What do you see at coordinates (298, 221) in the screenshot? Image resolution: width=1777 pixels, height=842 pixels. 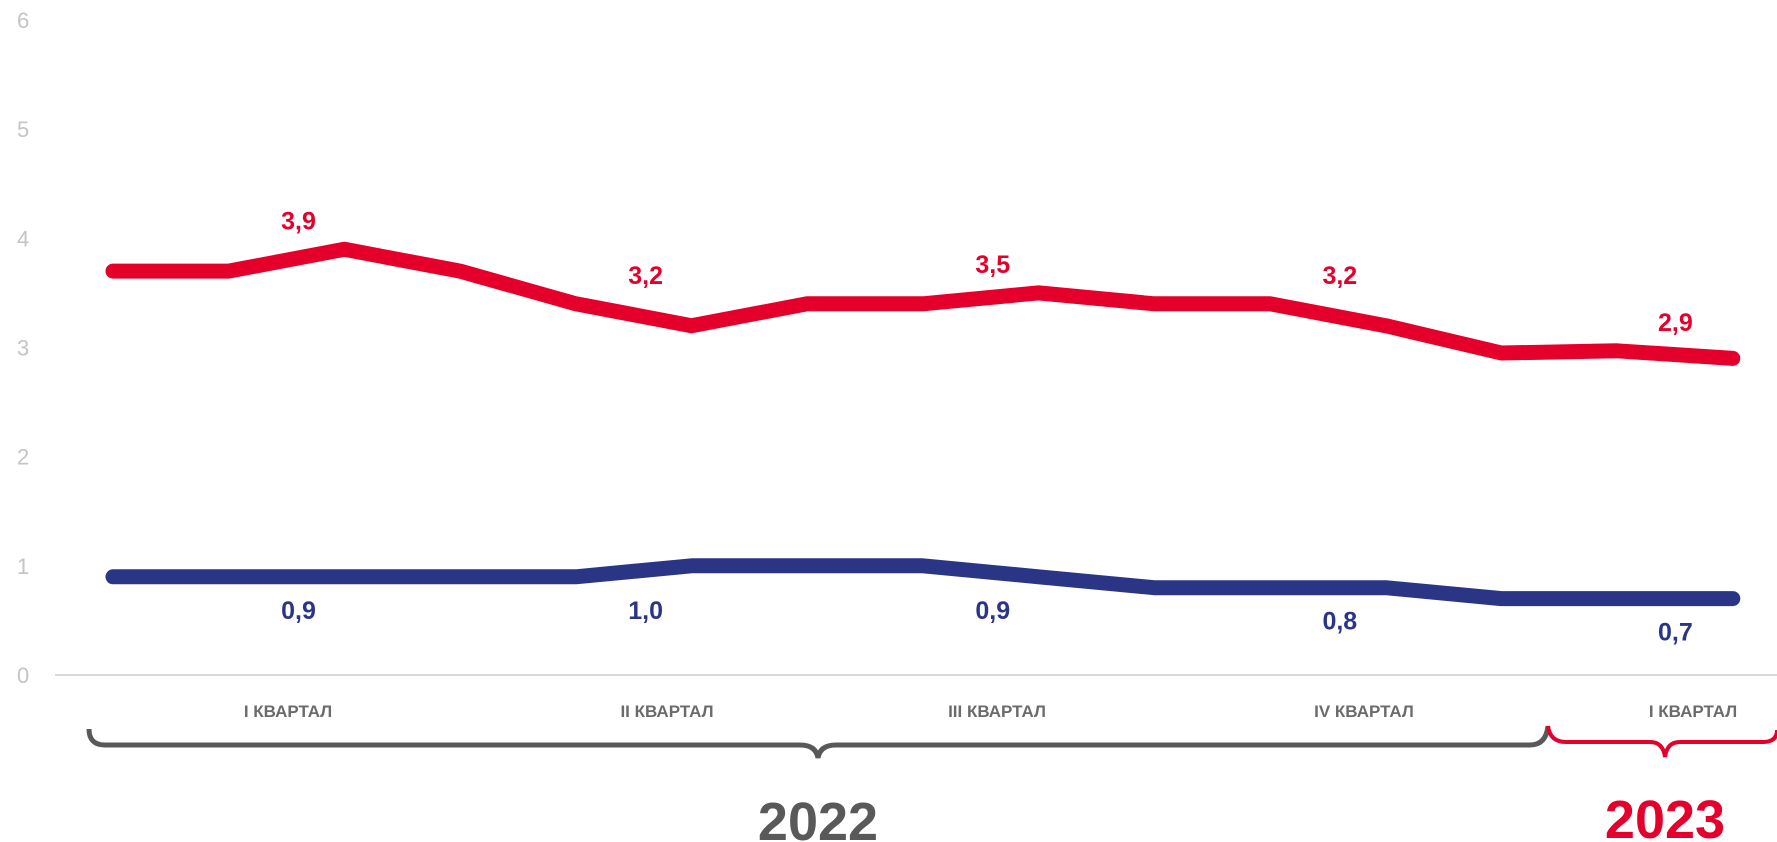 I see `red-data-label: 3,9` at bounding box center [298, 221].